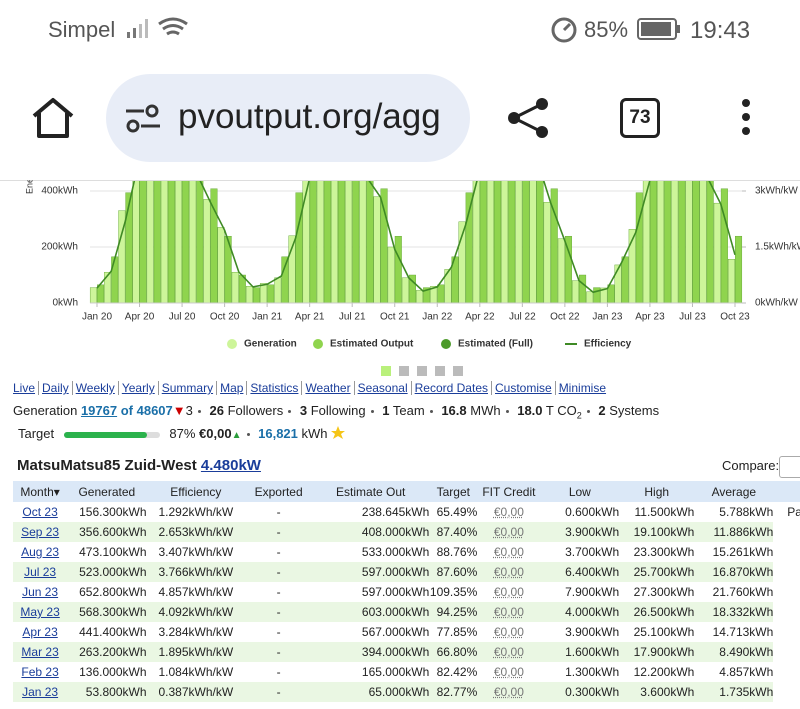 This screenshot has height=709, width=800. Describe the element at coordinates (231, 465) in the screenshot. I see `system-size: 4.480kW` at that location.